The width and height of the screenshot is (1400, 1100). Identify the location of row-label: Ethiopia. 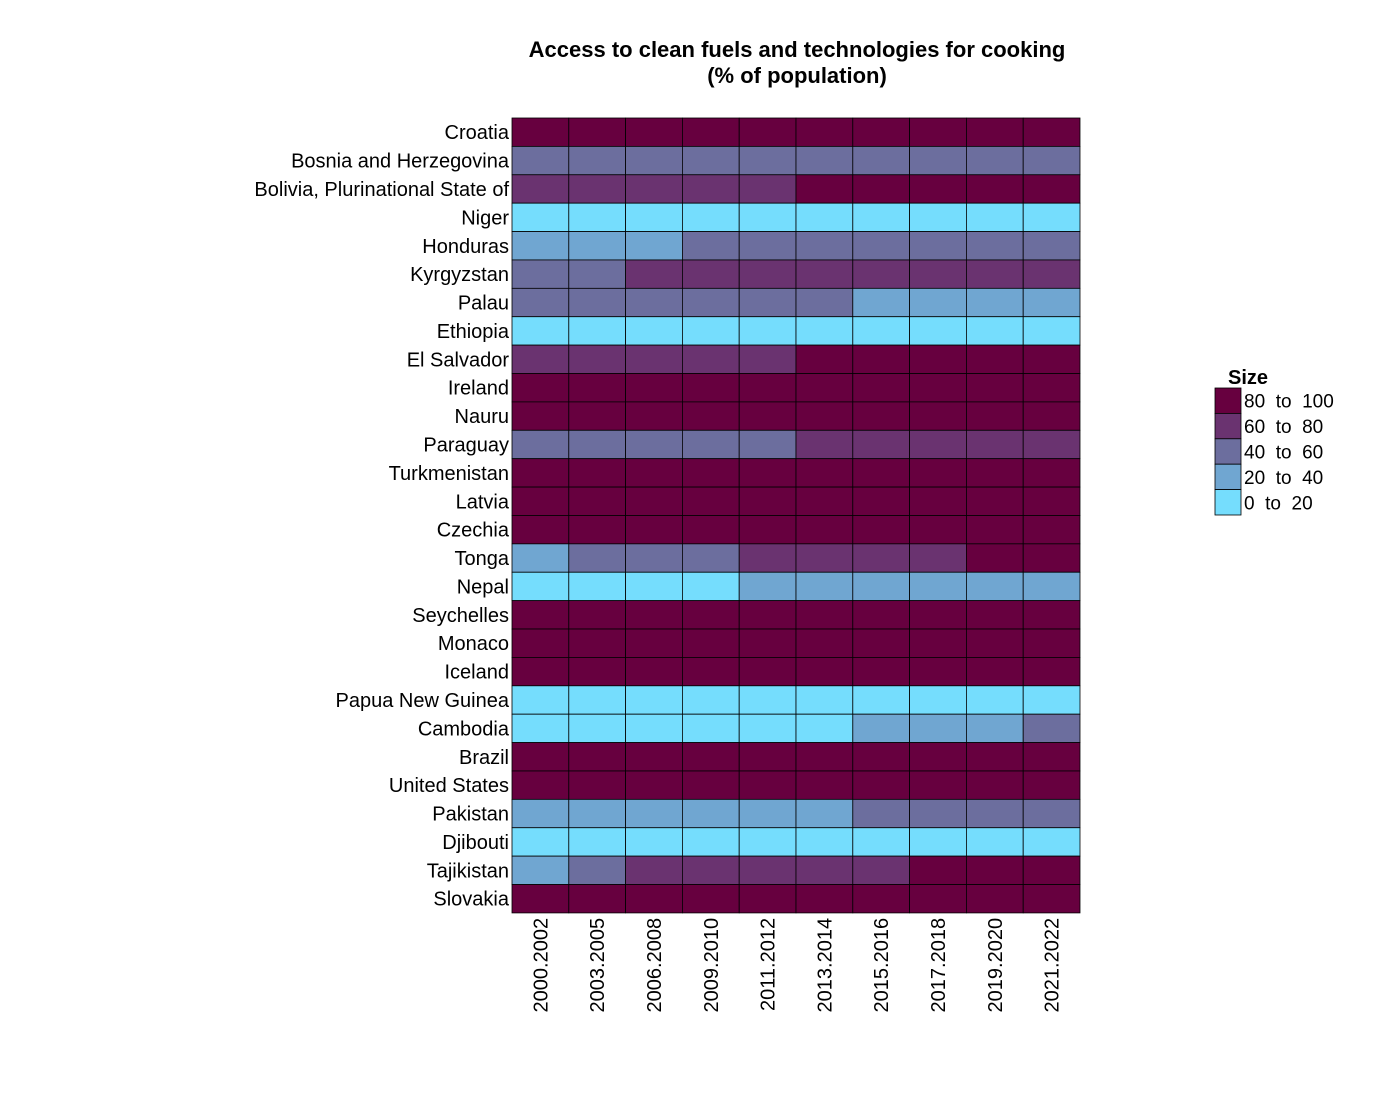
(473, 332).